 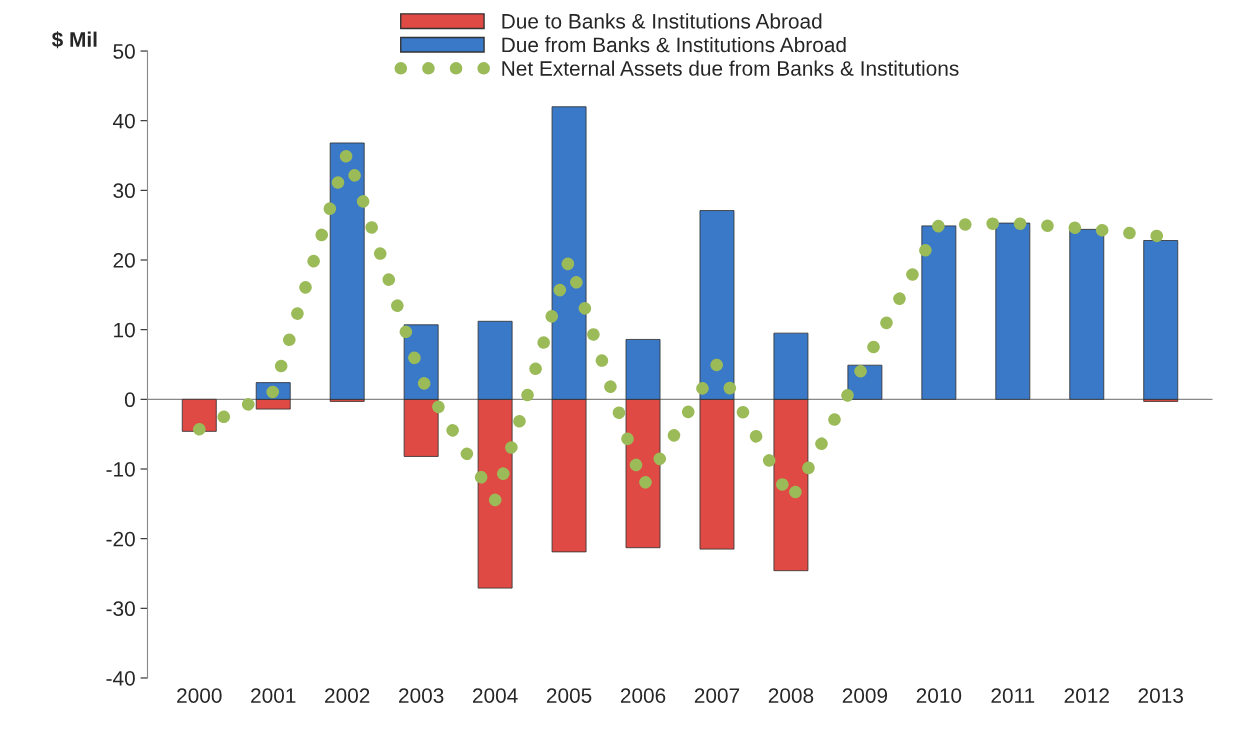 What do you see at coordinates (1013, 695) in the screenshot?
I see `x-tick-label: 2011` at bounding box center [1013, 695].